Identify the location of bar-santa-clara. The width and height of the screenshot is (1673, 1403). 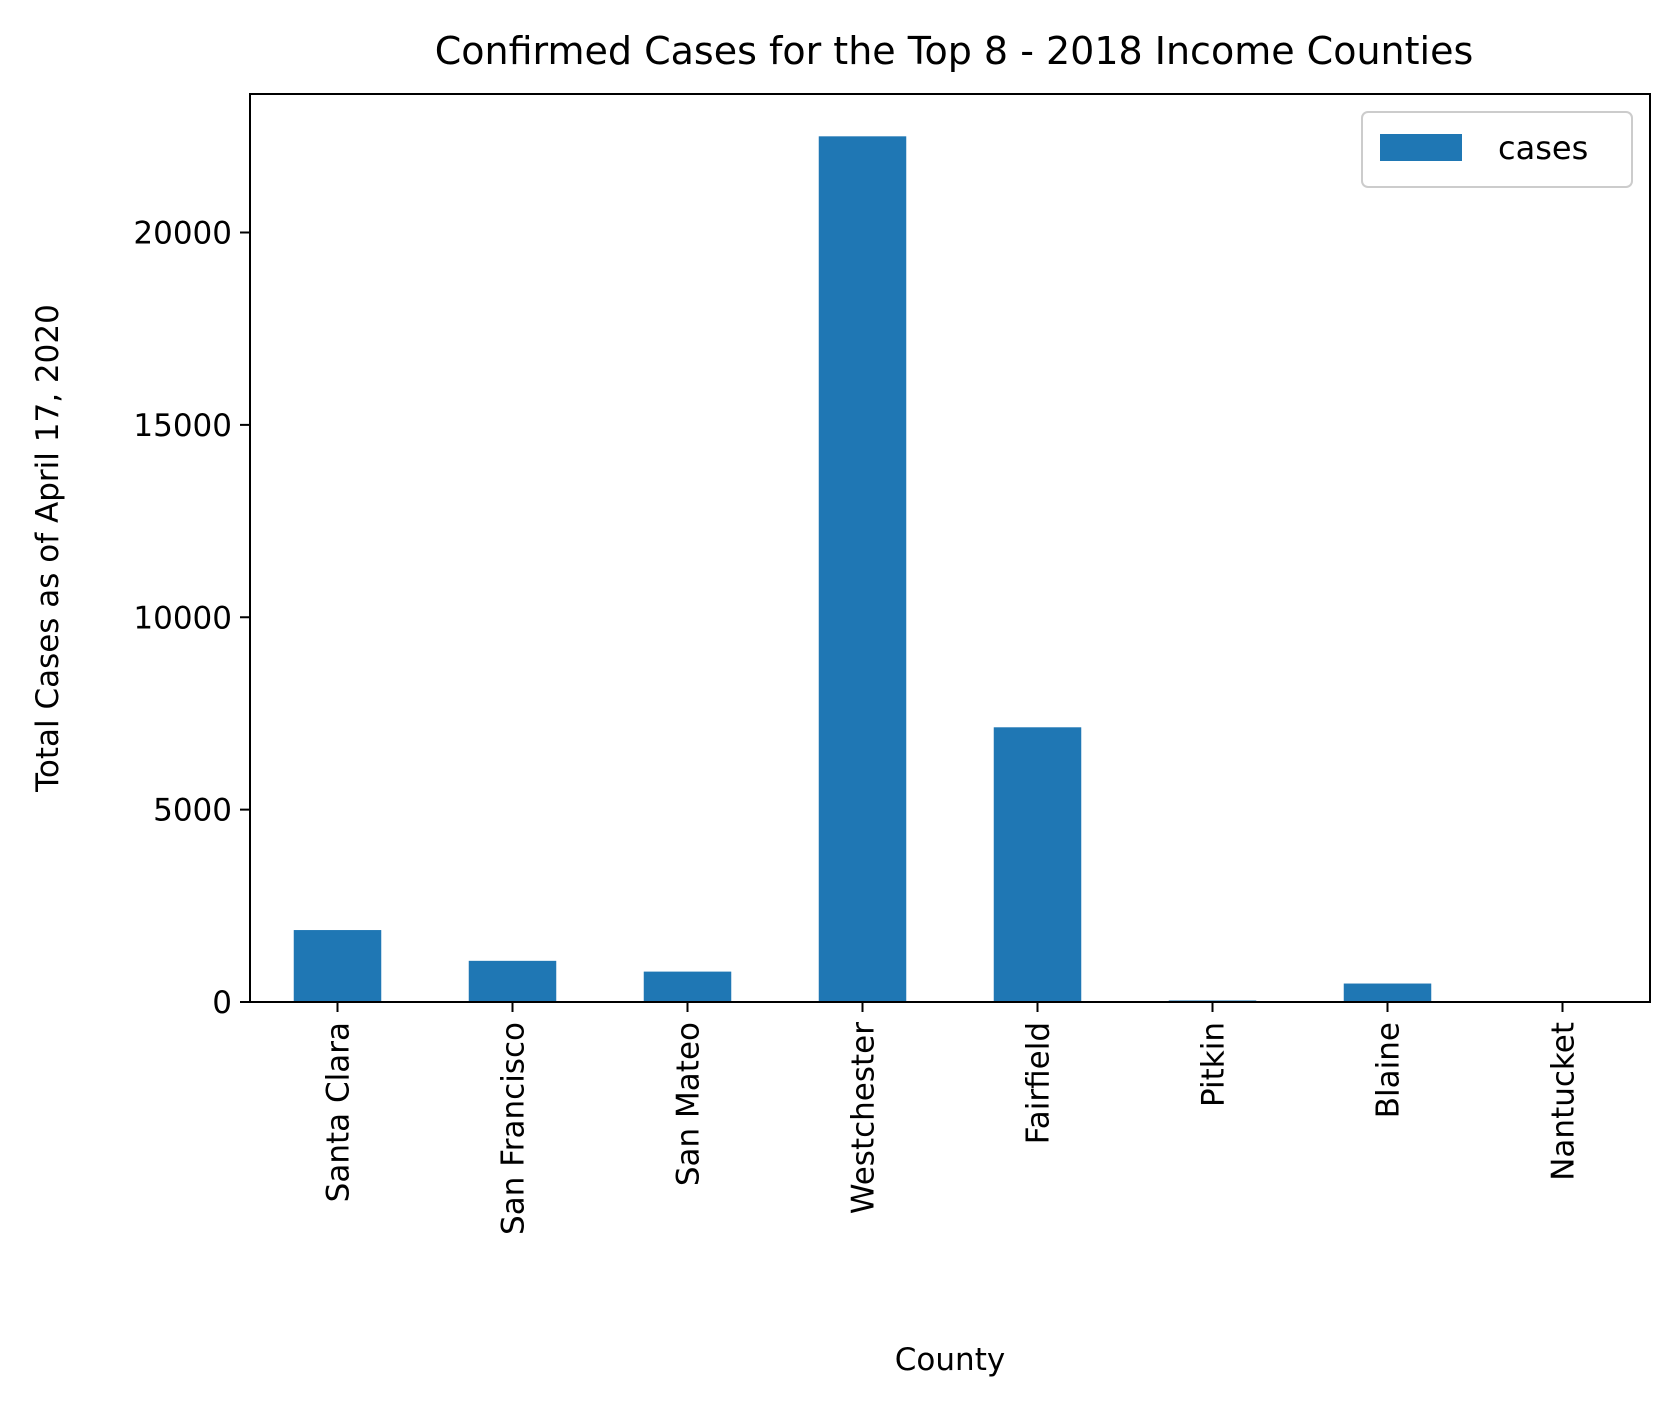
(337, 966).